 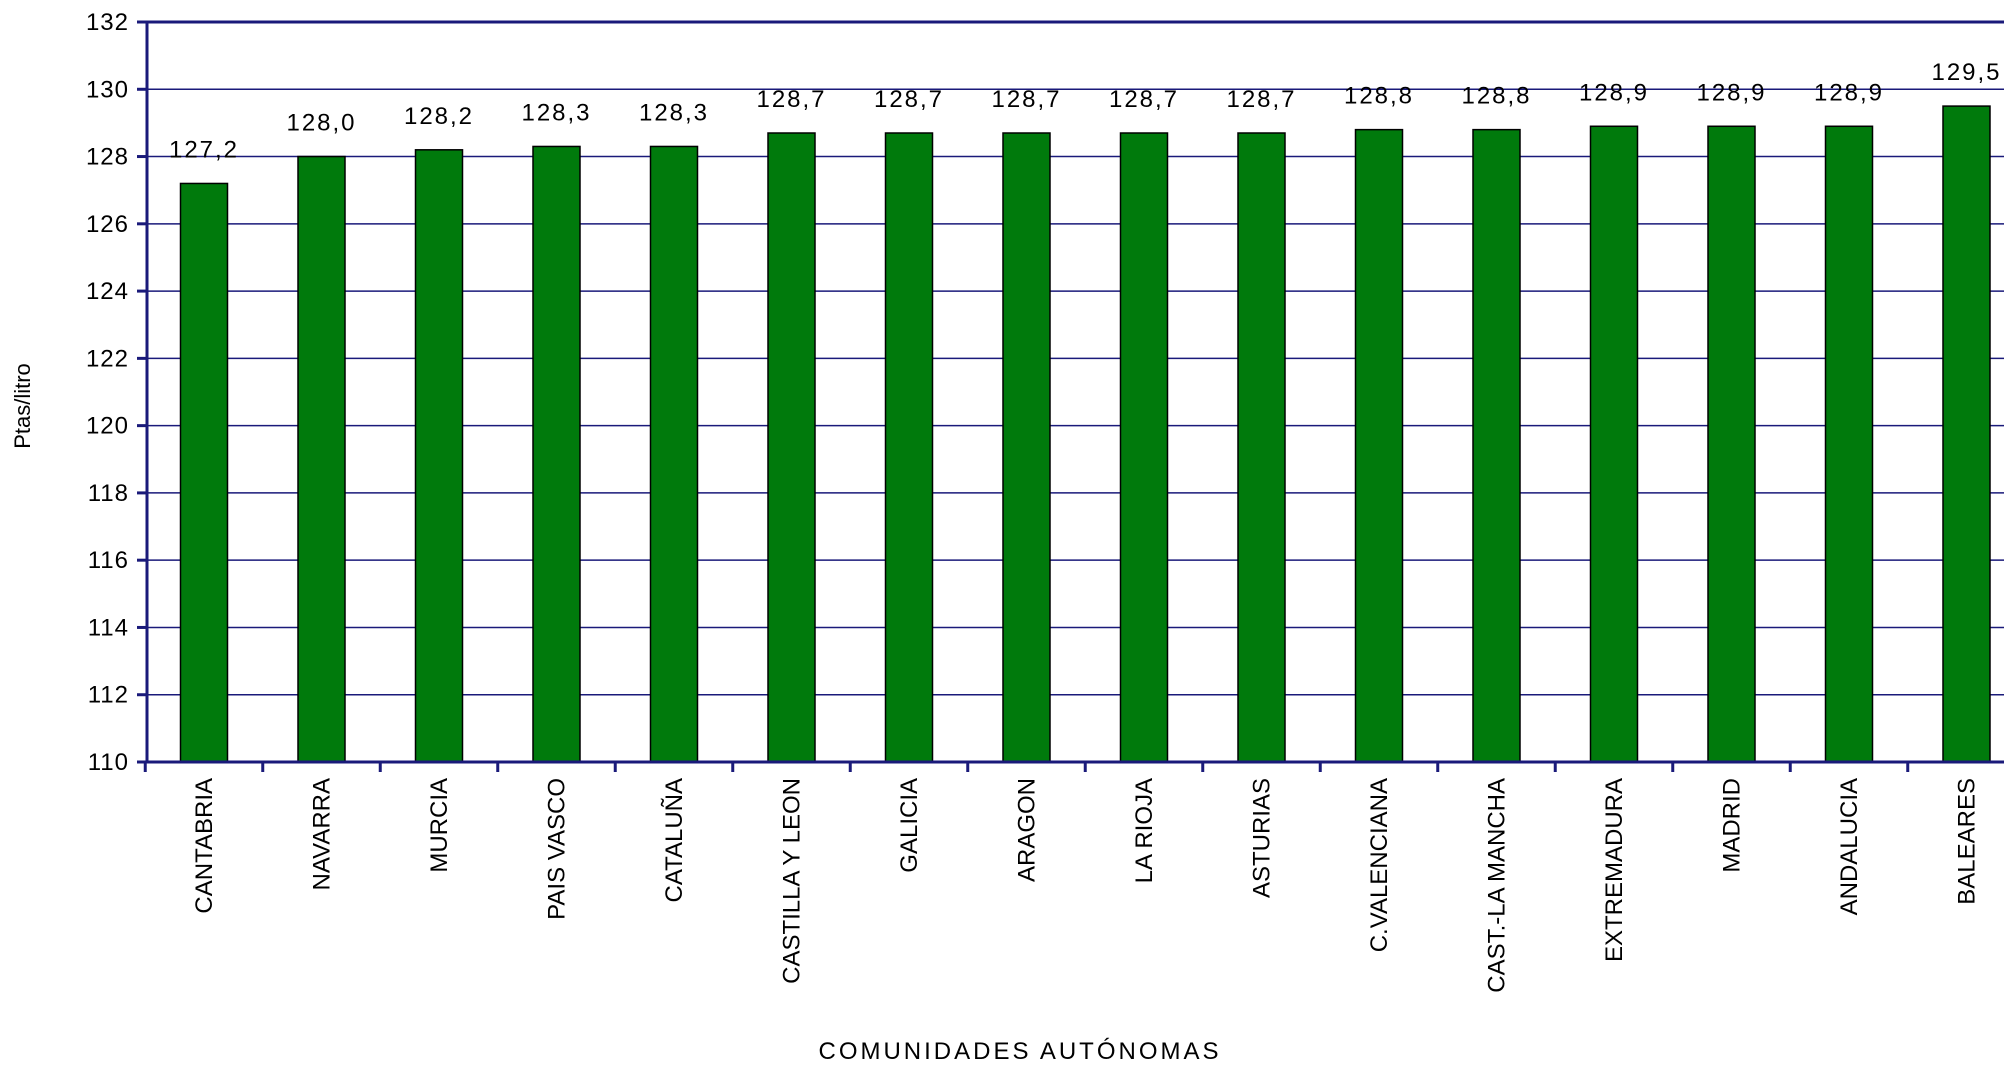 What do you see at coordinates (107, 358) in the screenshot?
I see `y-tick-label: 122` at bounding box center [107, 358].